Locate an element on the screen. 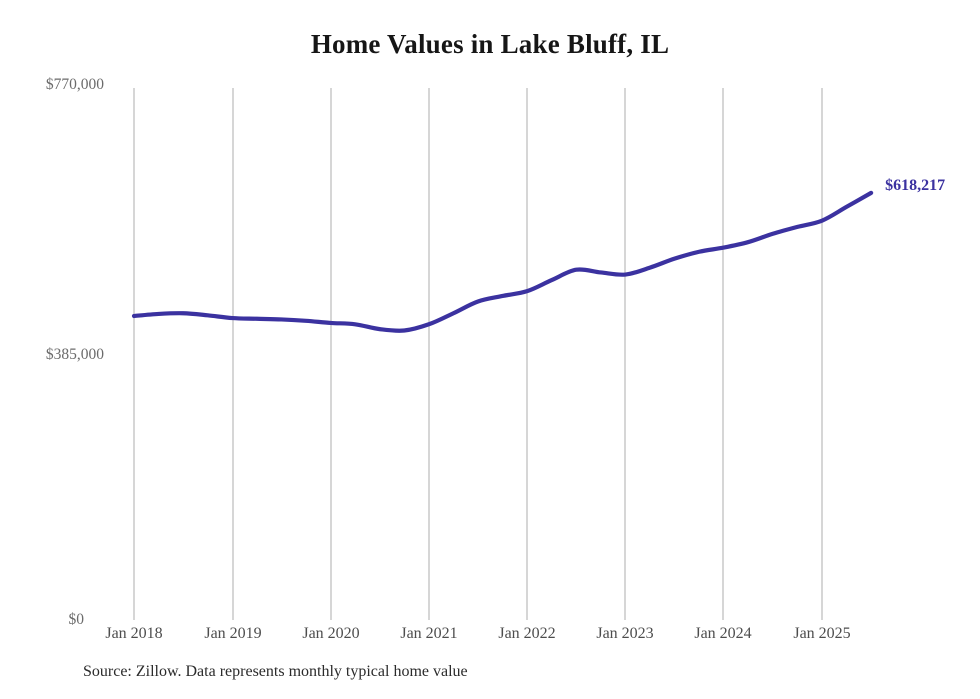 Image resolution: width=980 pixels, height=699 pixels. x-axis-label-jan-2019: Jan 2019 is located at coordinates (233, 633).